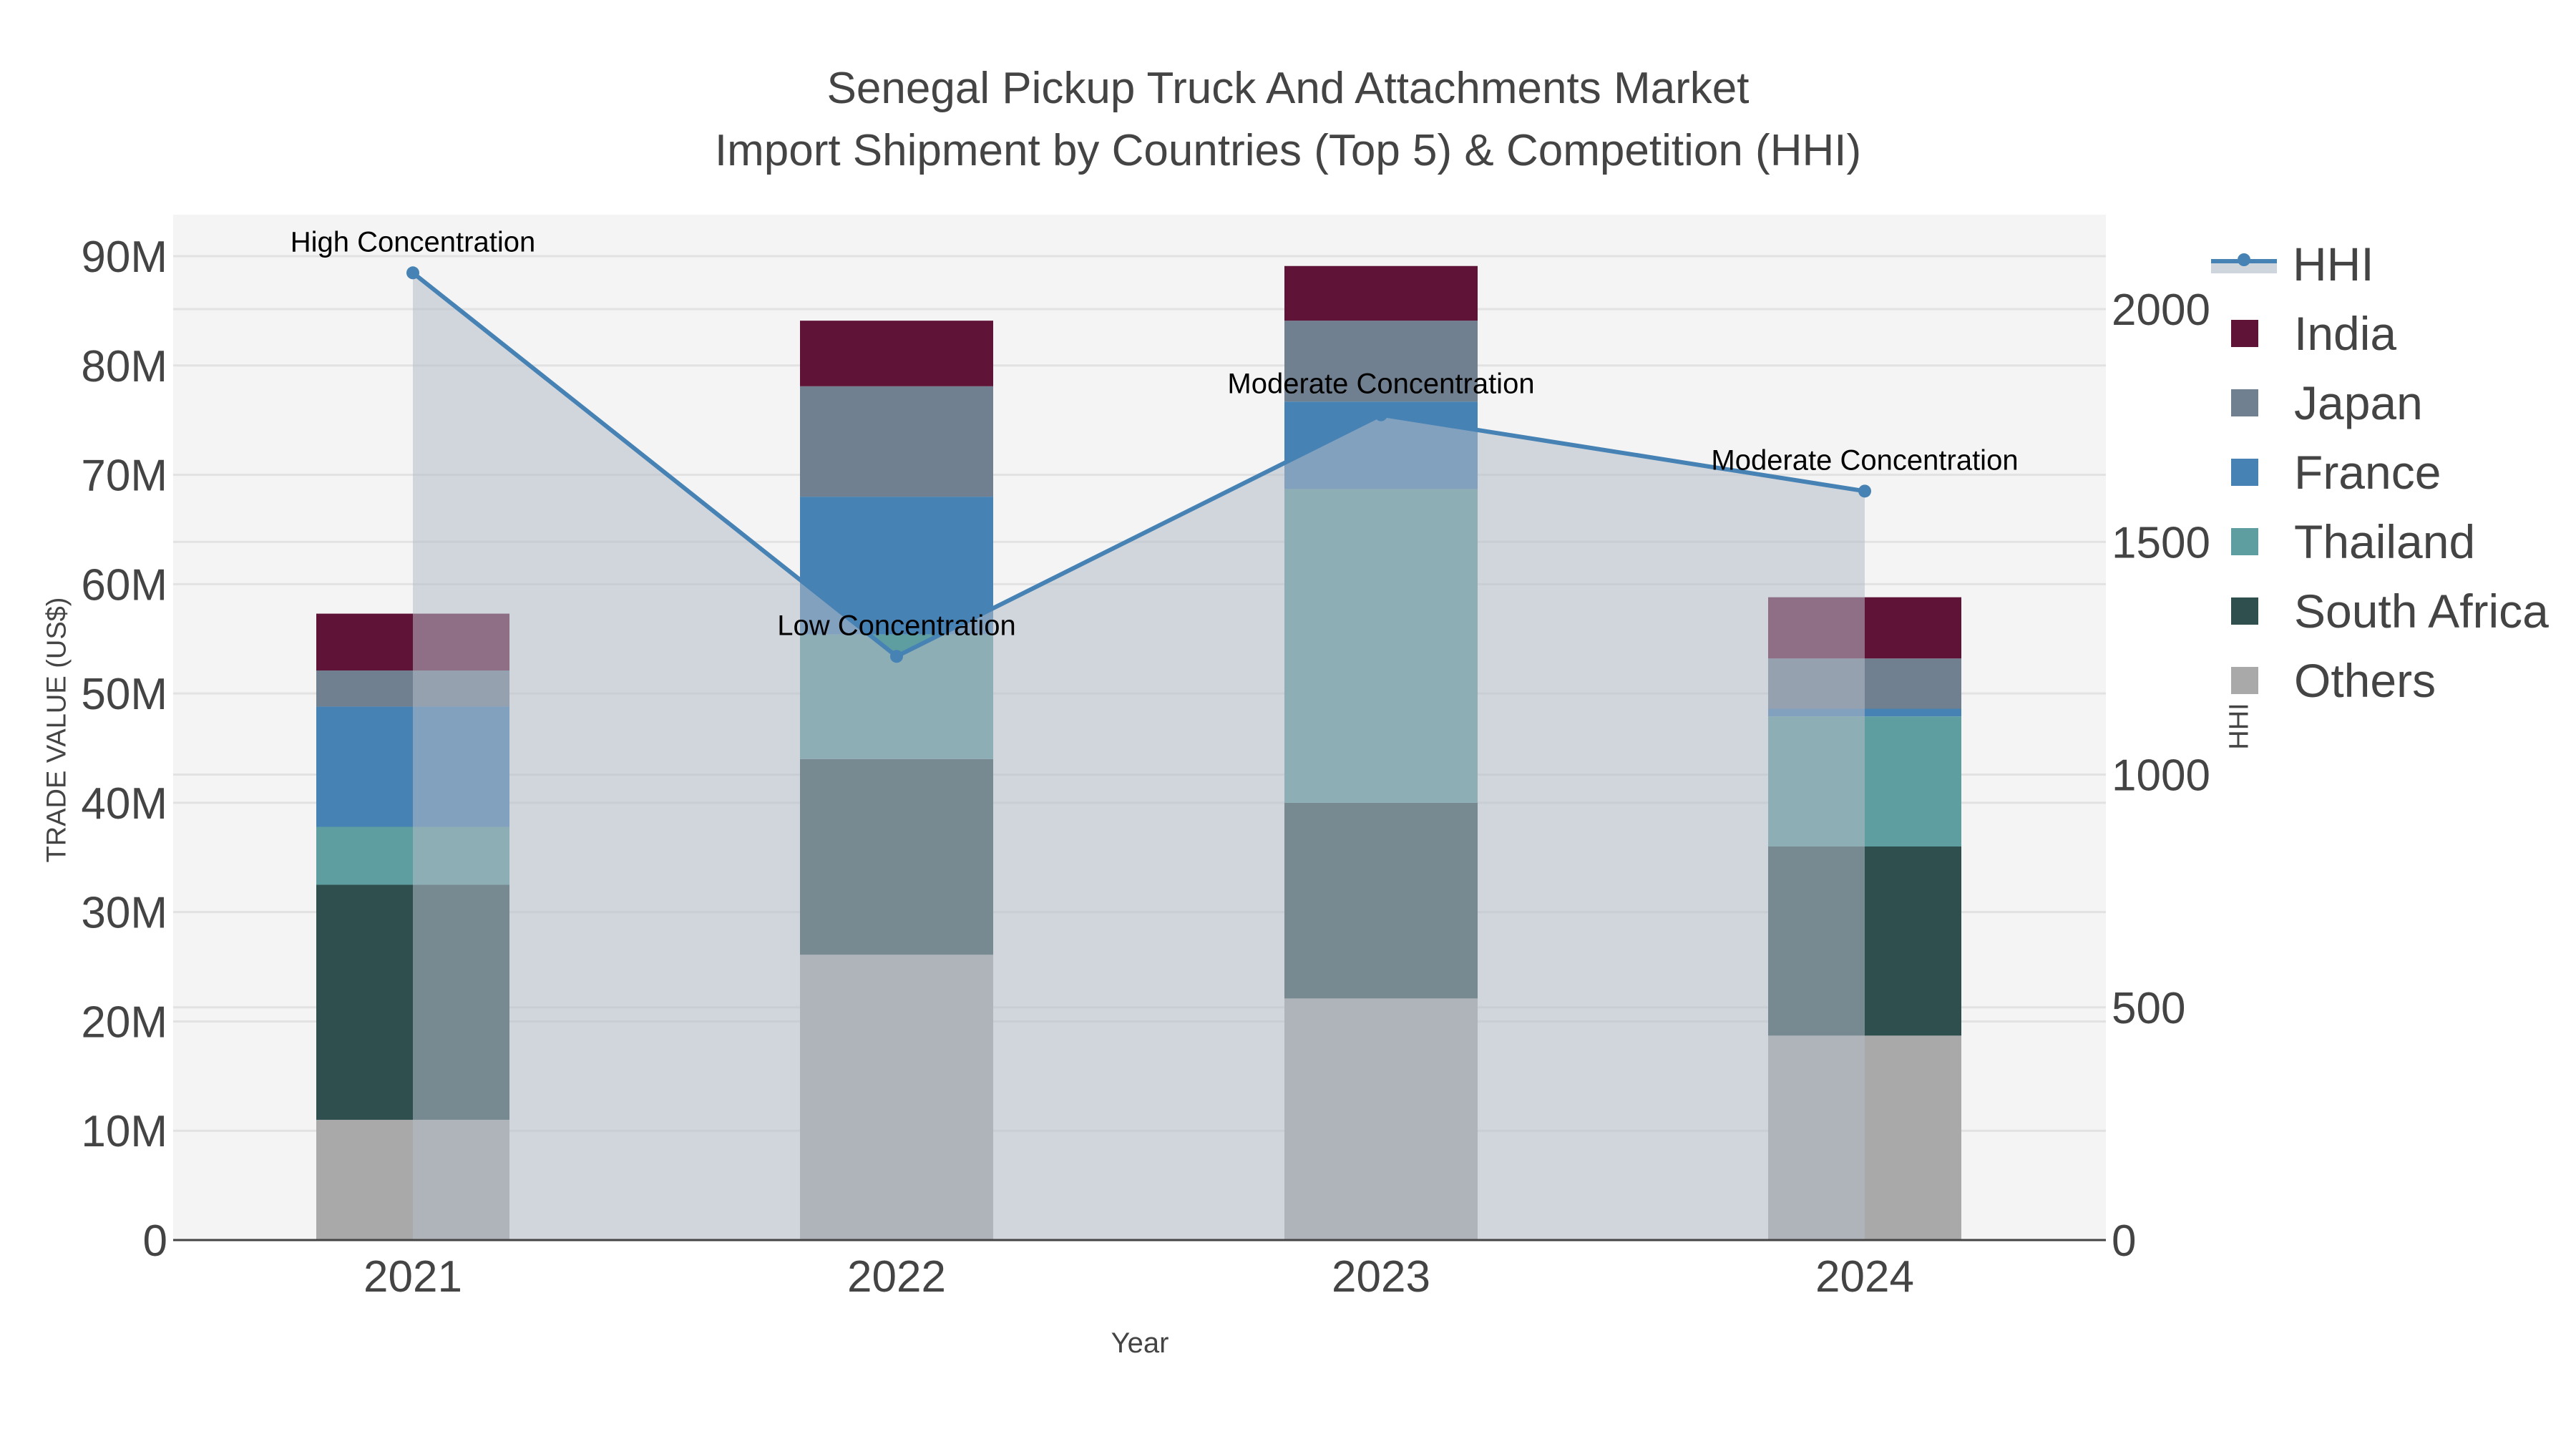 The width and height of the screenshot is (2576, 1449). I want to click on legend-label: South Africa, so click(2421, 611).